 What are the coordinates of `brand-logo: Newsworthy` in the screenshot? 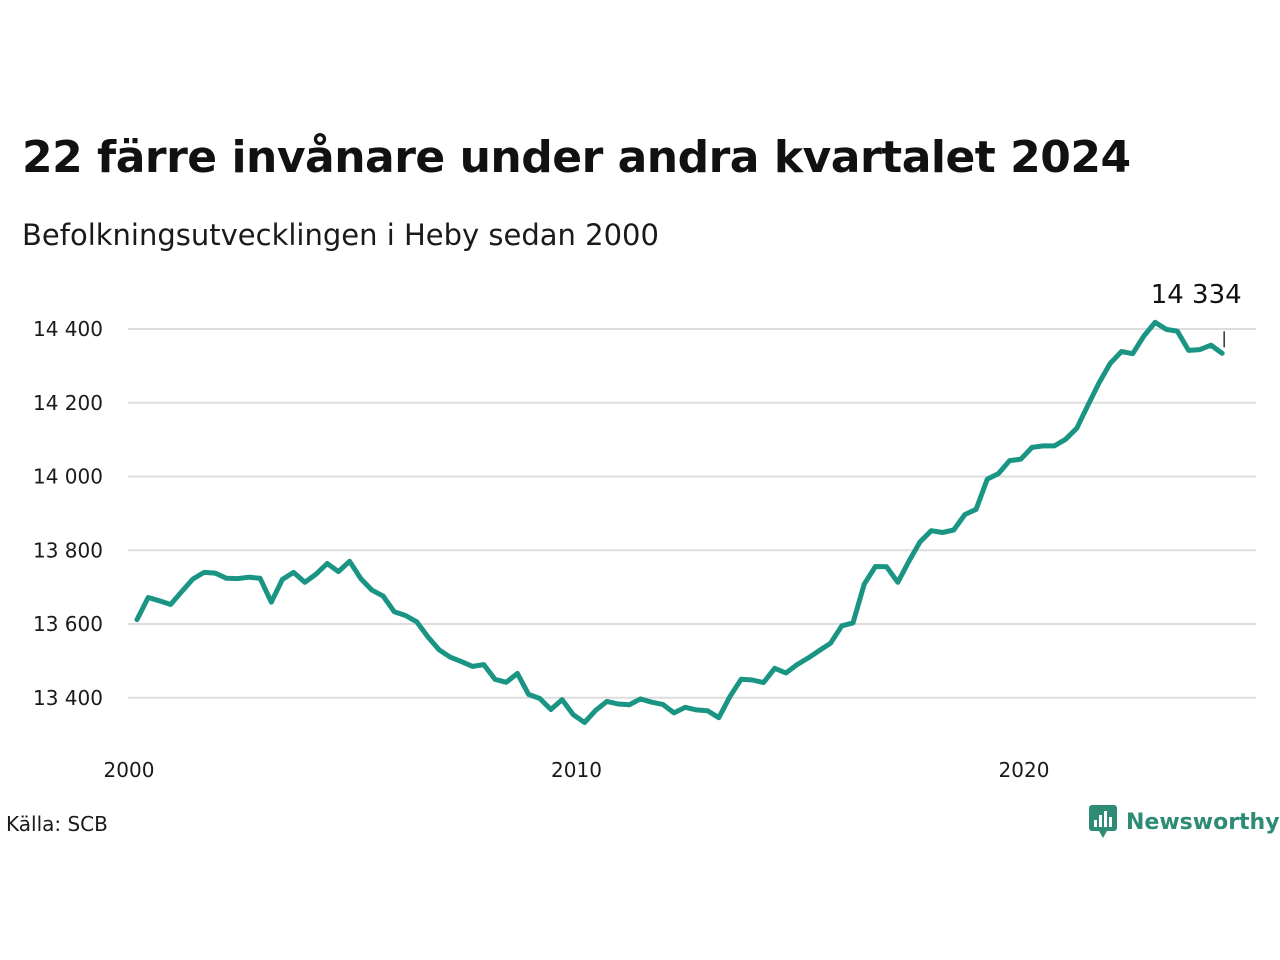 It's located at (1184, 822).